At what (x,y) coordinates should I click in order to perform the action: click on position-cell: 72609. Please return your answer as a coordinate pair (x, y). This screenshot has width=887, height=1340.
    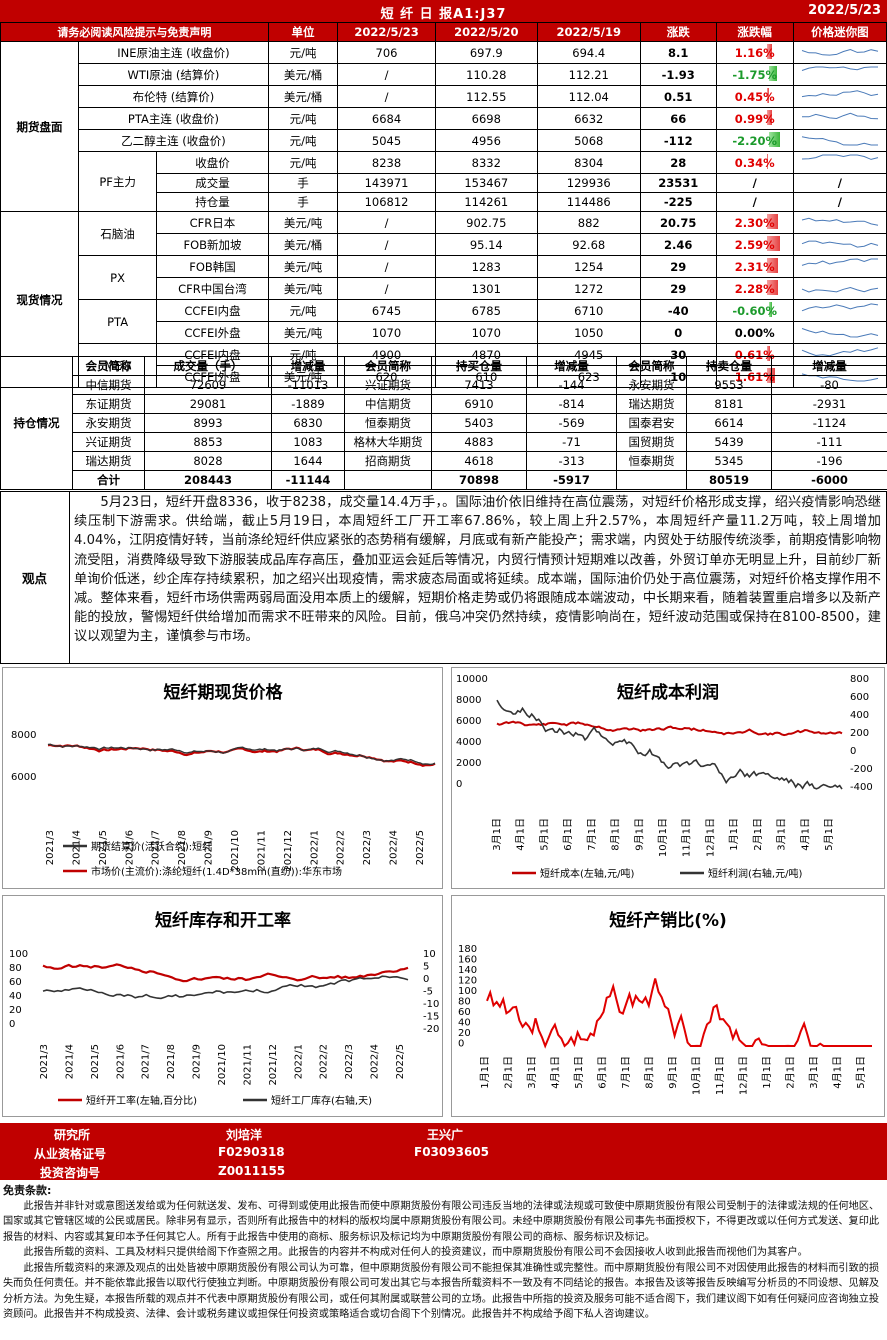
    Looking at the image, I should click on (208, 385).